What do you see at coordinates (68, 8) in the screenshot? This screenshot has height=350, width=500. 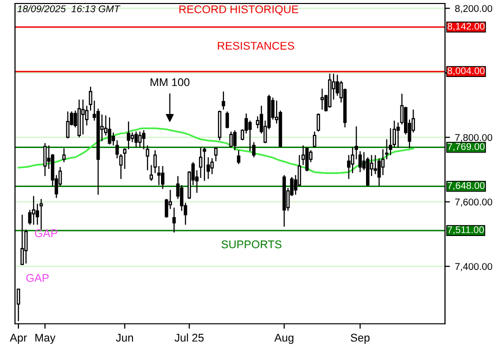 I see `annotation: 18/09/2025 16:13 GMT` at bounding box center [68, 8].